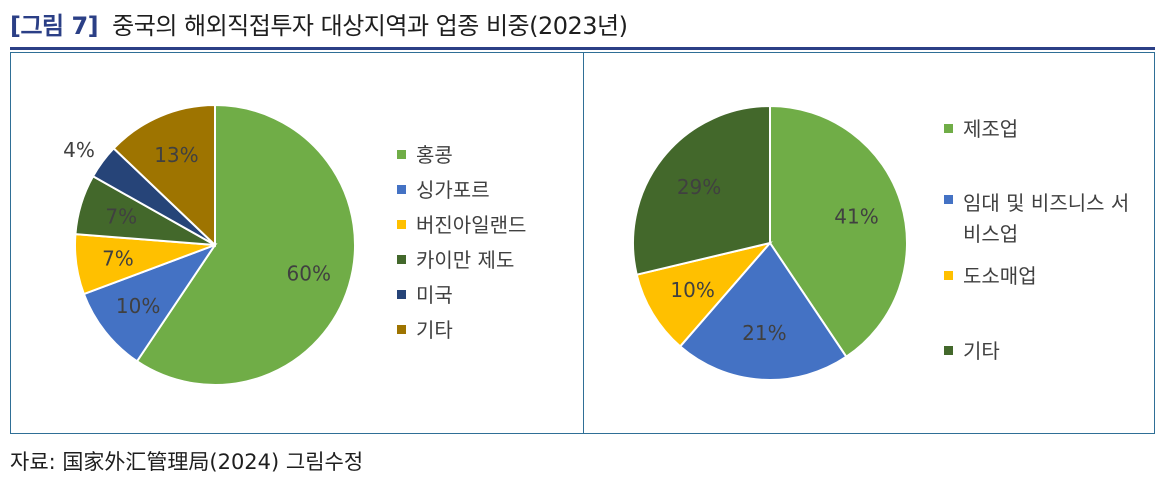 The image size is (1159, 484). Describe the element at coordinates (245, 244) in the screenshot. I see `pie-slice-홍콩` at that location.